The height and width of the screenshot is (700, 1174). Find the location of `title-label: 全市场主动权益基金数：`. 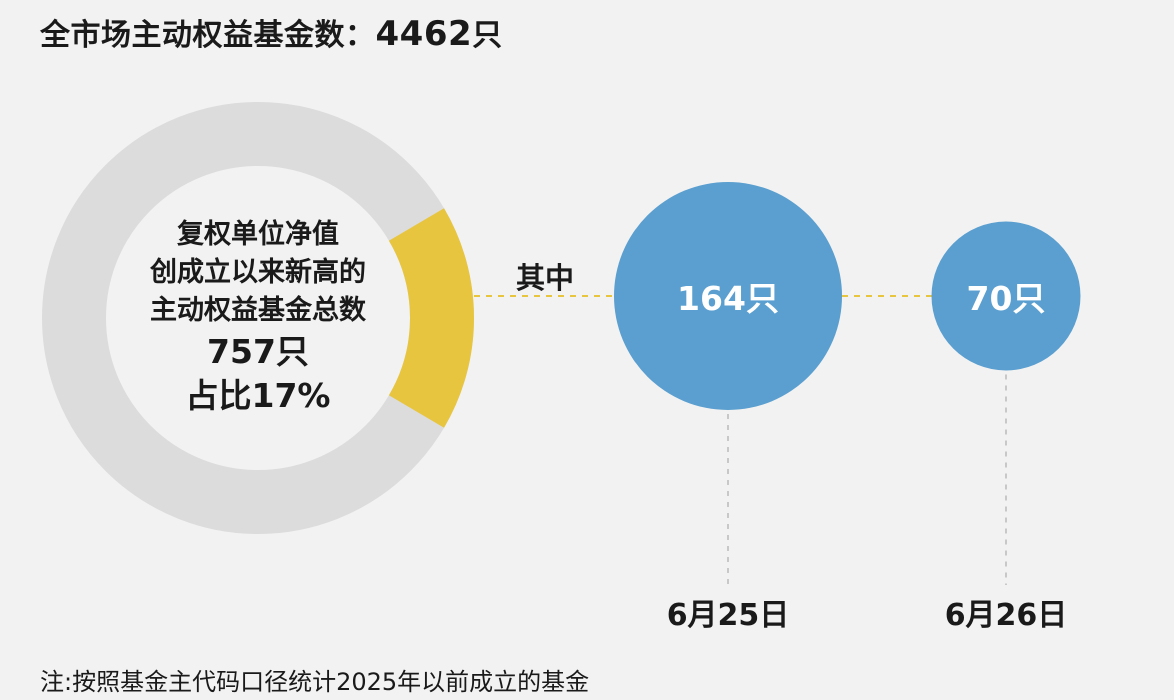

title-label: 全市场主动权益基金数： is located at coordinates (208, 35).